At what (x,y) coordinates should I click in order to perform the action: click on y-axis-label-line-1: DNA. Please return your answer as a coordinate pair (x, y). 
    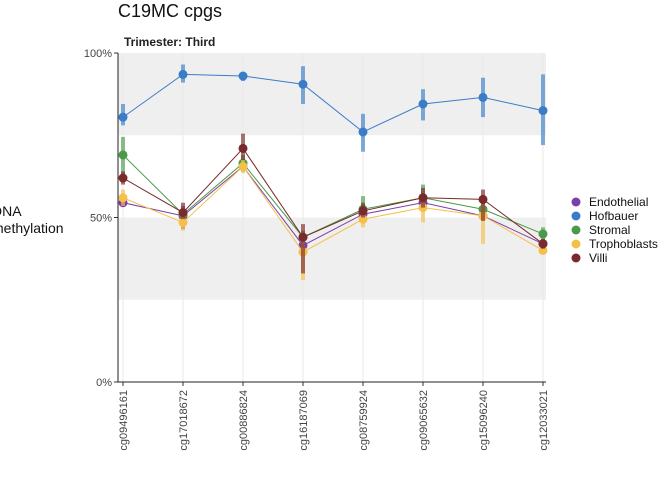
    Looking at the image, I should click on (11, 211).